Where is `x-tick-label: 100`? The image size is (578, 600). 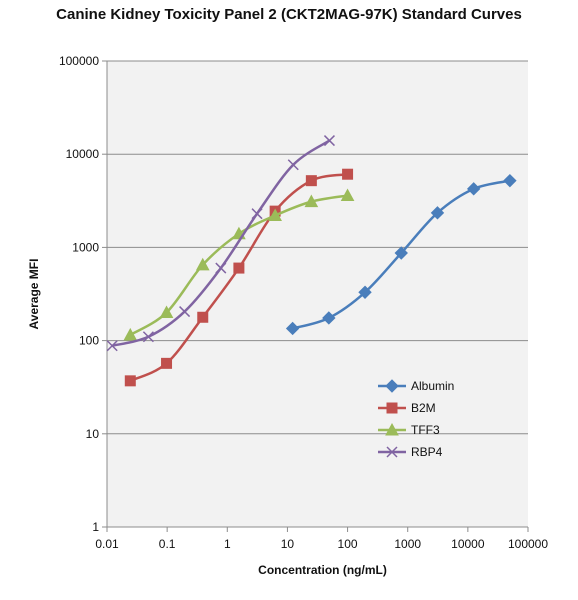
x-tick-label: 100 is located at coordinates (348, 544).